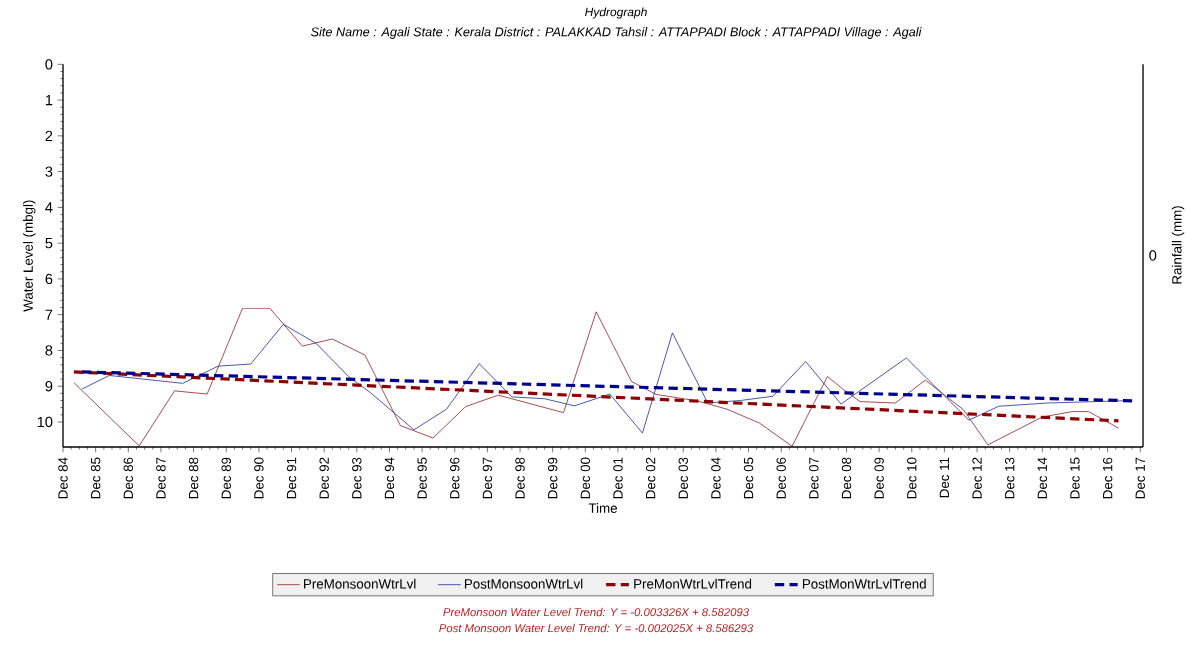 Image resolution: width=1192 pixels, height=655 pixels. Describe the element at coordinates (360, 583) in the screenshot. I see `legend-label: PreMonsoonWtrLvl` at that location.